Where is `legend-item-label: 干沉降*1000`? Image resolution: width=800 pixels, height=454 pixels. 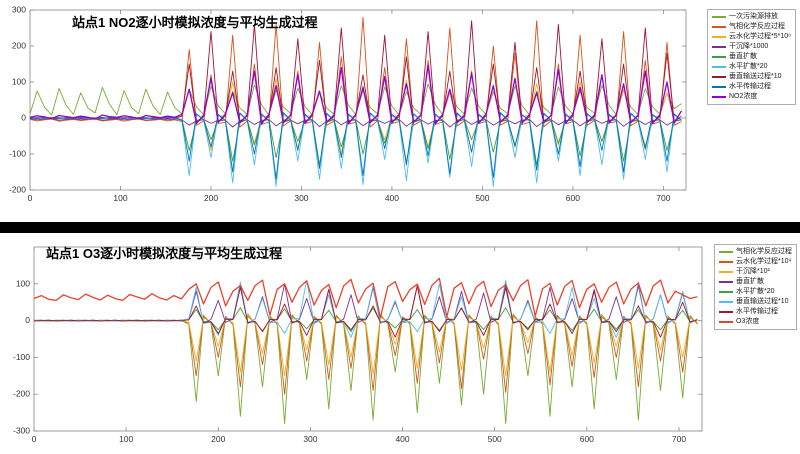
legend-item-label: 干沉降*1000 is located at coordinates (748, 46).